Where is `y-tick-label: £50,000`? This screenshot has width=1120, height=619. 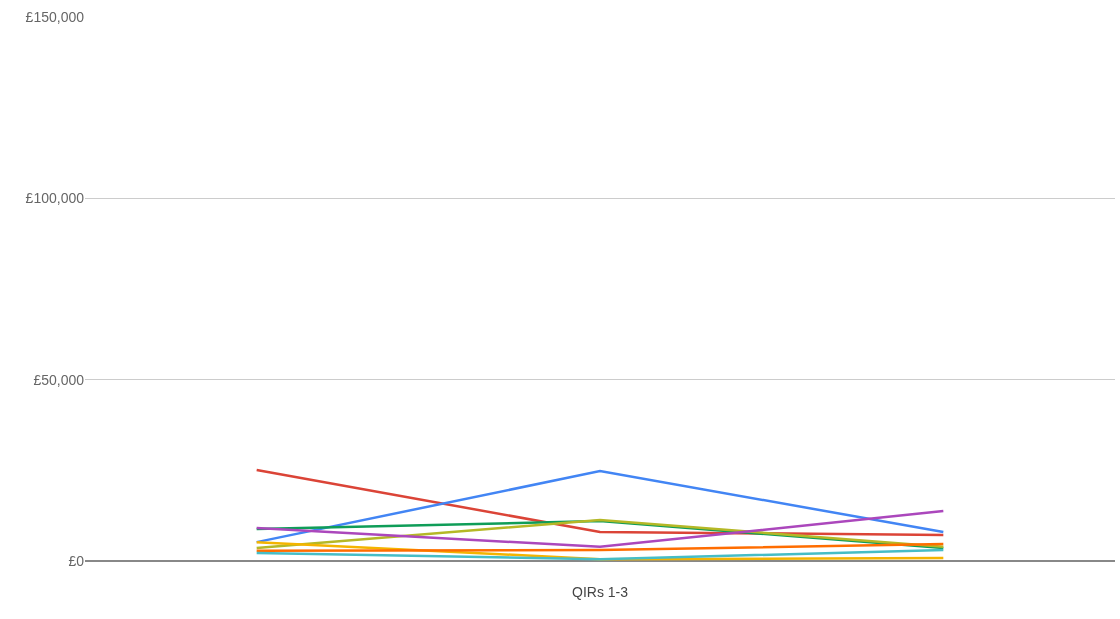
y-tick-label: £50,000 is located at coordinates (59, 379).